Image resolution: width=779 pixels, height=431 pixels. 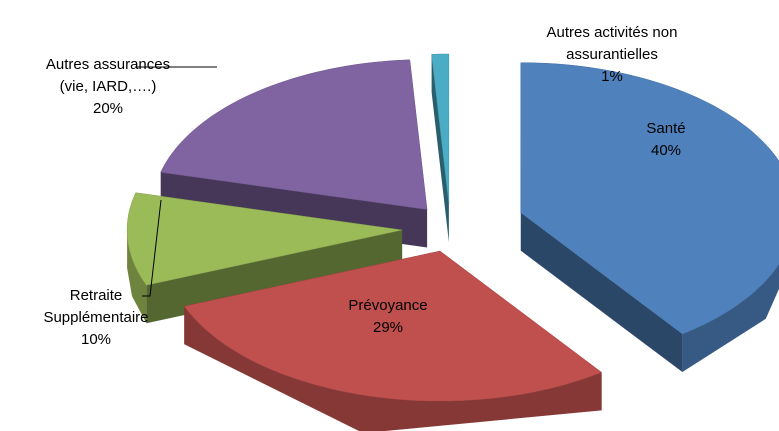 I want to click on slice-label: Autres activités non assurantielles 1%, so click(x=612, y=55).